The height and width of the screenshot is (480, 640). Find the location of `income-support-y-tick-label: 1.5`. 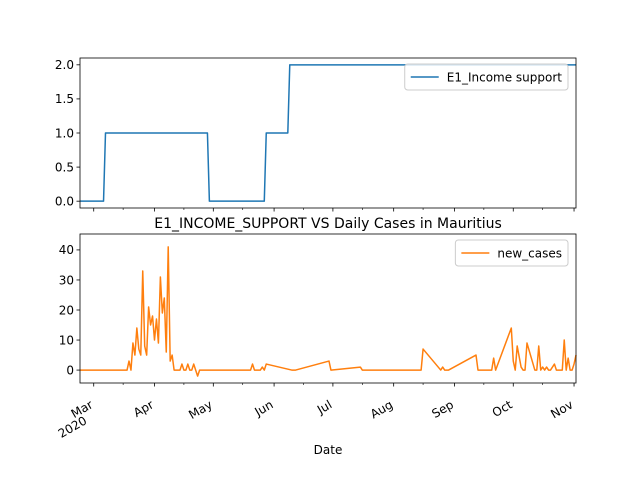

income-support-y-tick-label: 1.5 is located at coordinates (64, 99).